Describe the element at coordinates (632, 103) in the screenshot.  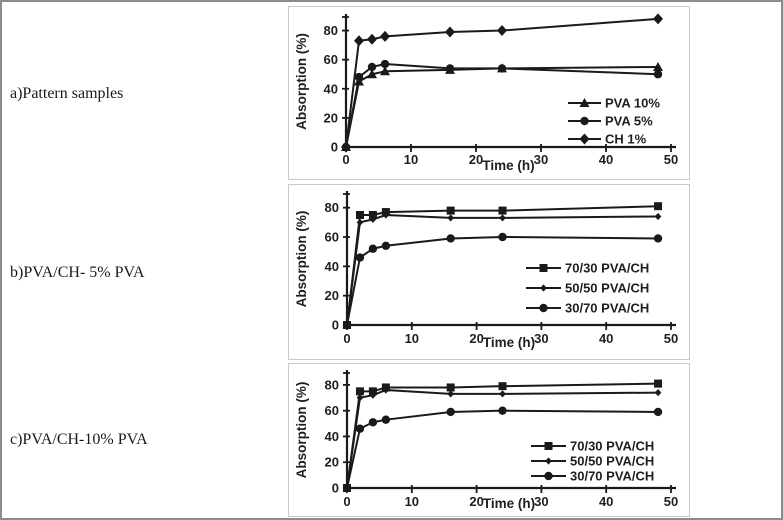
I see `svg-text: PVA 10%` at that location.